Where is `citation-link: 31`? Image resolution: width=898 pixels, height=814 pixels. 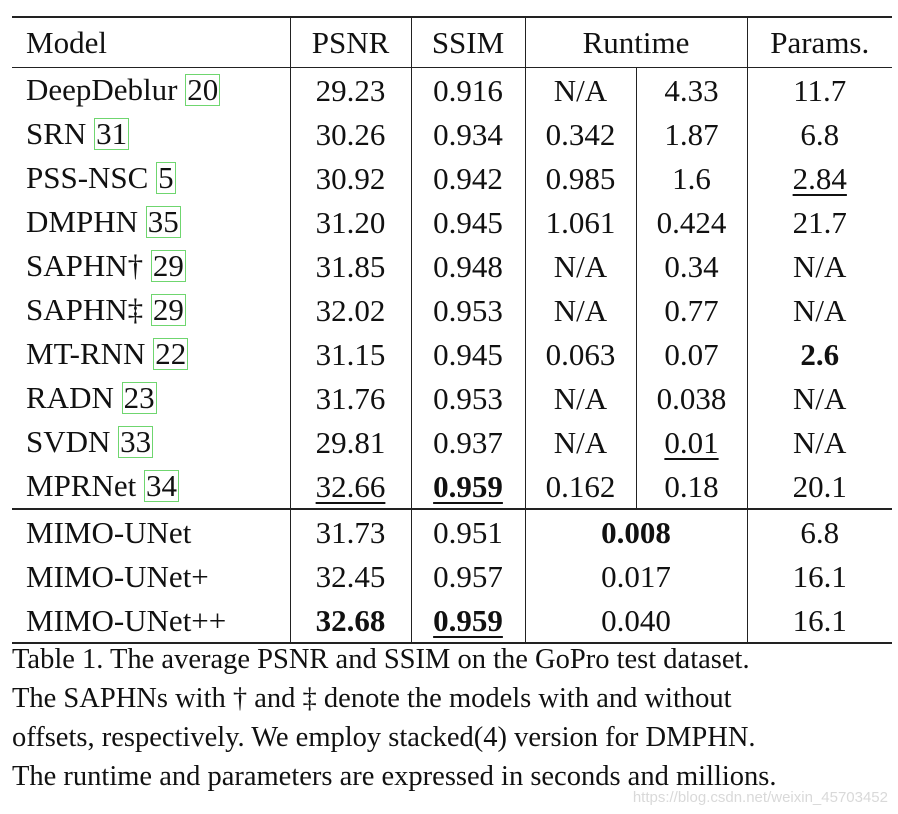 citation-link: 31 is located at coordinates (112, 134).